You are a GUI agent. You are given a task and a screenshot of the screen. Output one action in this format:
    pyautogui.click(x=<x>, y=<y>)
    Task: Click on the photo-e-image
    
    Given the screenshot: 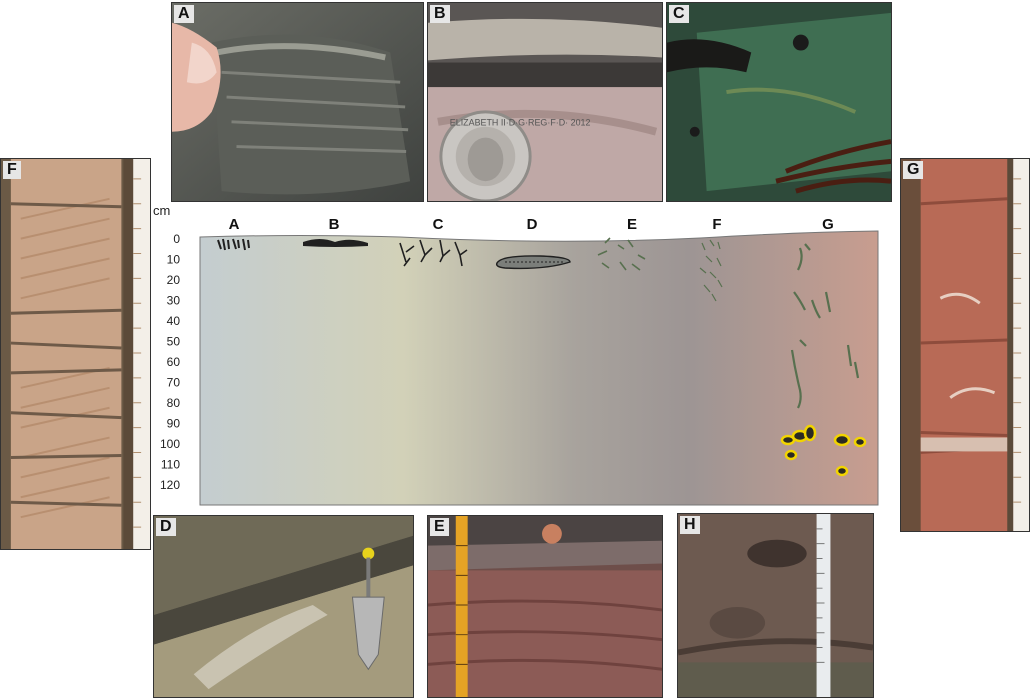 What is the action you would take?
    pyautogui.click(x=545, y=606)
    